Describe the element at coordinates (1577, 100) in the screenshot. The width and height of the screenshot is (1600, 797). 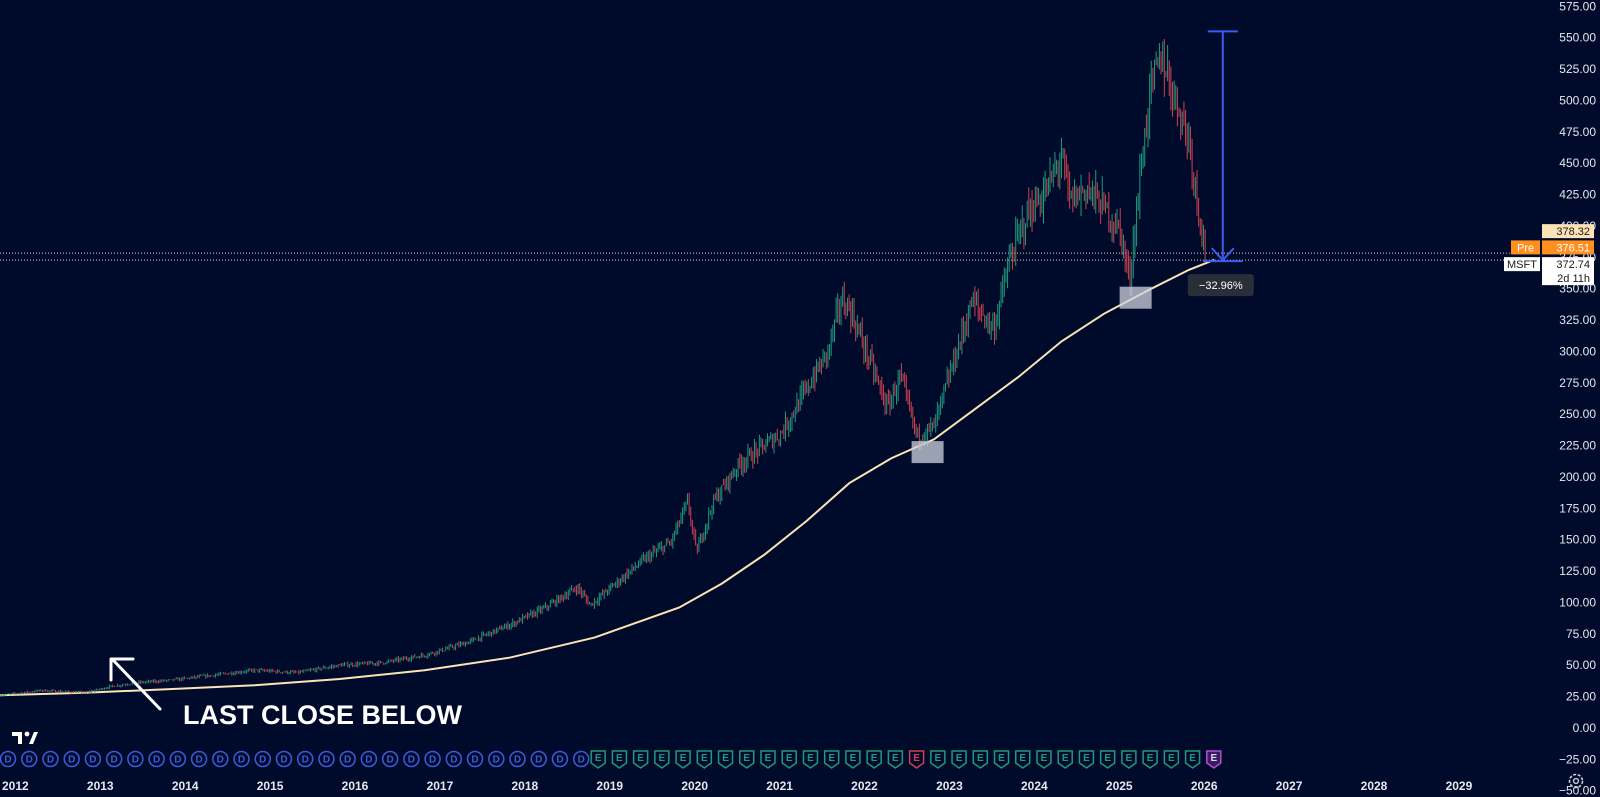
I see `y-tick-label: 500.00` at that location.